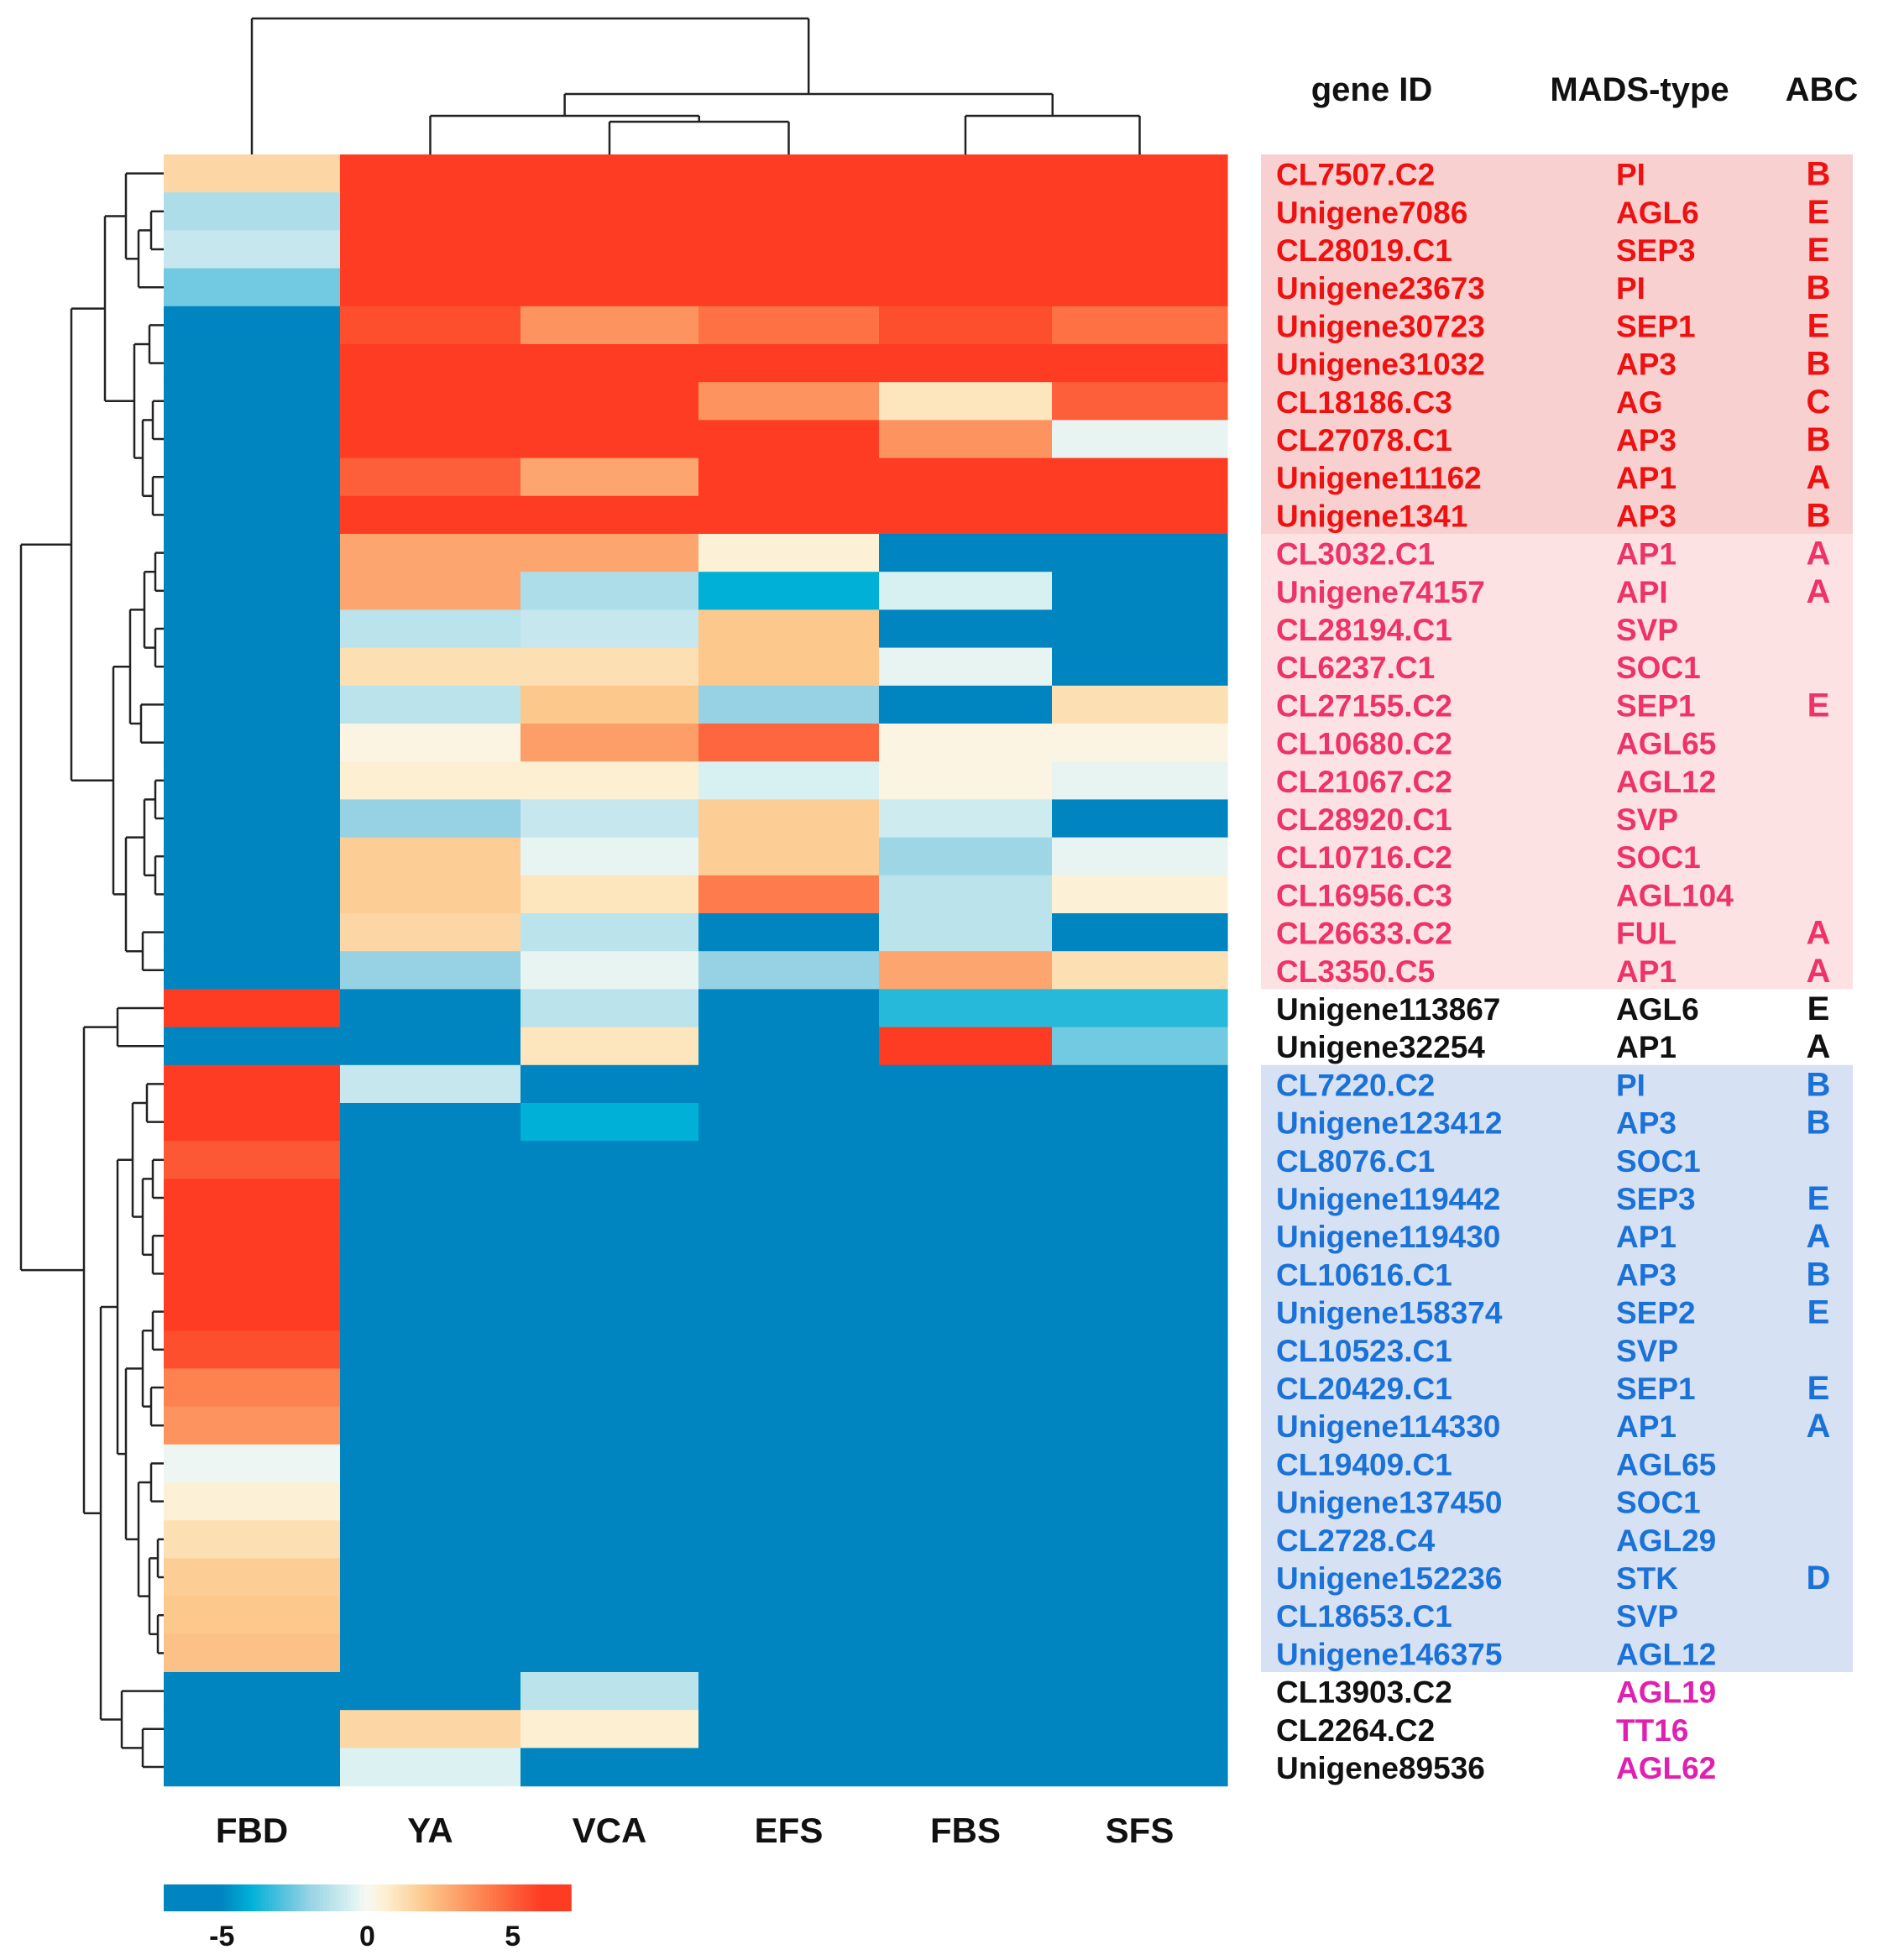  What do you see at coordinates (1658, 668) in the screenshot?
I see `mads-type-label: SOC1` at bounding box center [1658, 668].